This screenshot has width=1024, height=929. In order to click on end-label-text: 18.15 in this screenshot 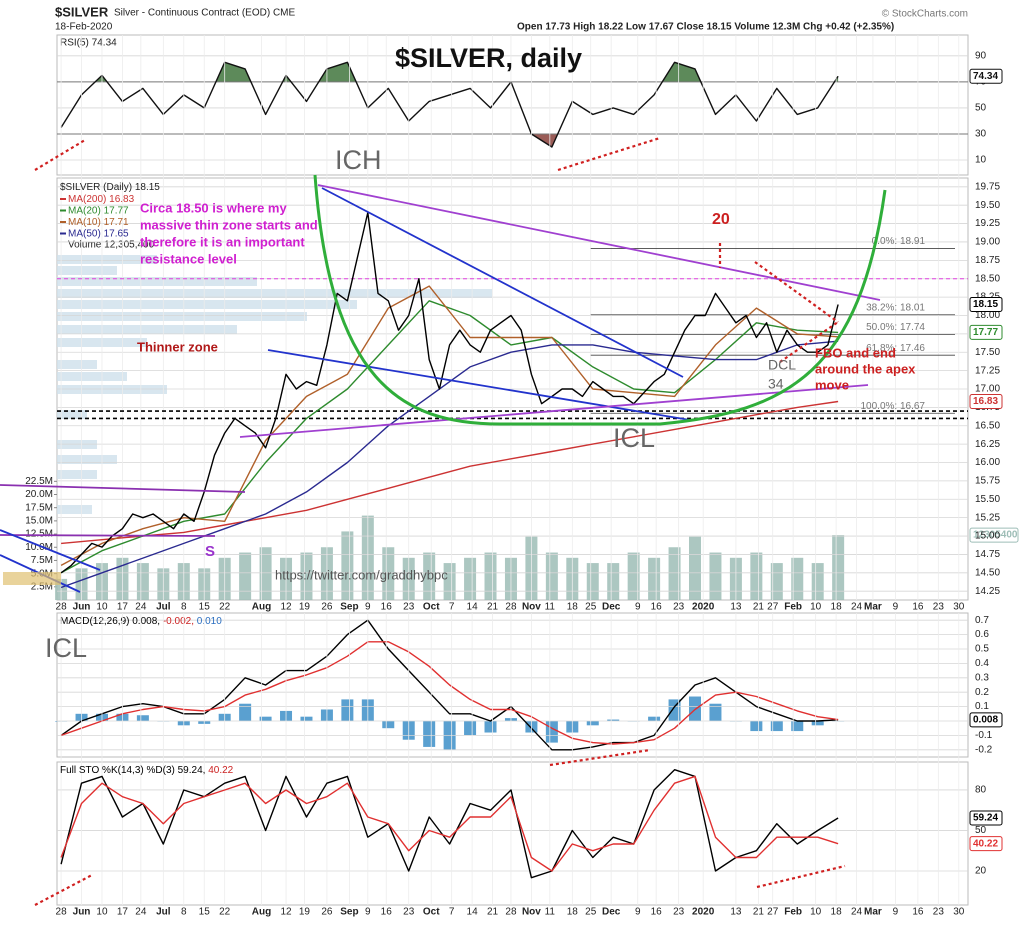, I will do `click(985, 304)`.